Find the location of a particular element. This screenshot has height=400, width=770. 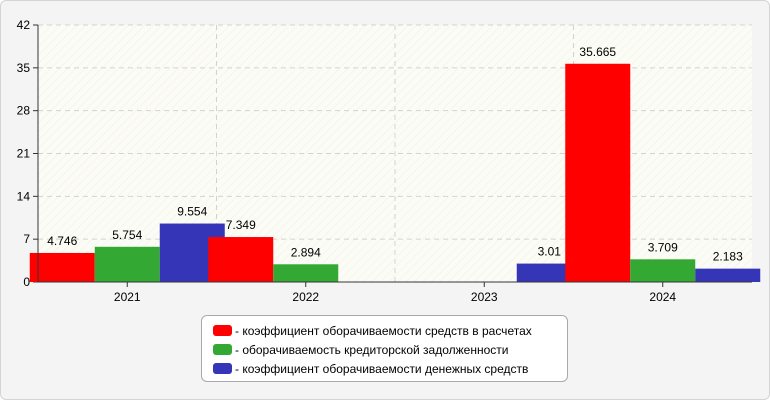

x-tick-label: 2021 is located at coordinates (127, 297).